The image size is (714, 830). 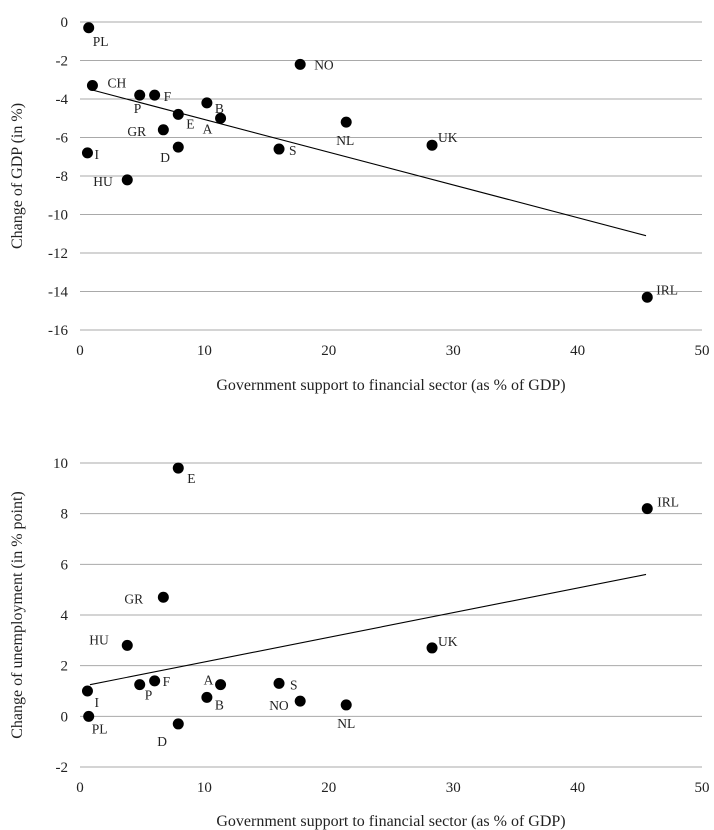 What do you see at coordinates (65, 565) in the screenshot?
I see `y-tick-label: 6` at bounding box center [65, 565].